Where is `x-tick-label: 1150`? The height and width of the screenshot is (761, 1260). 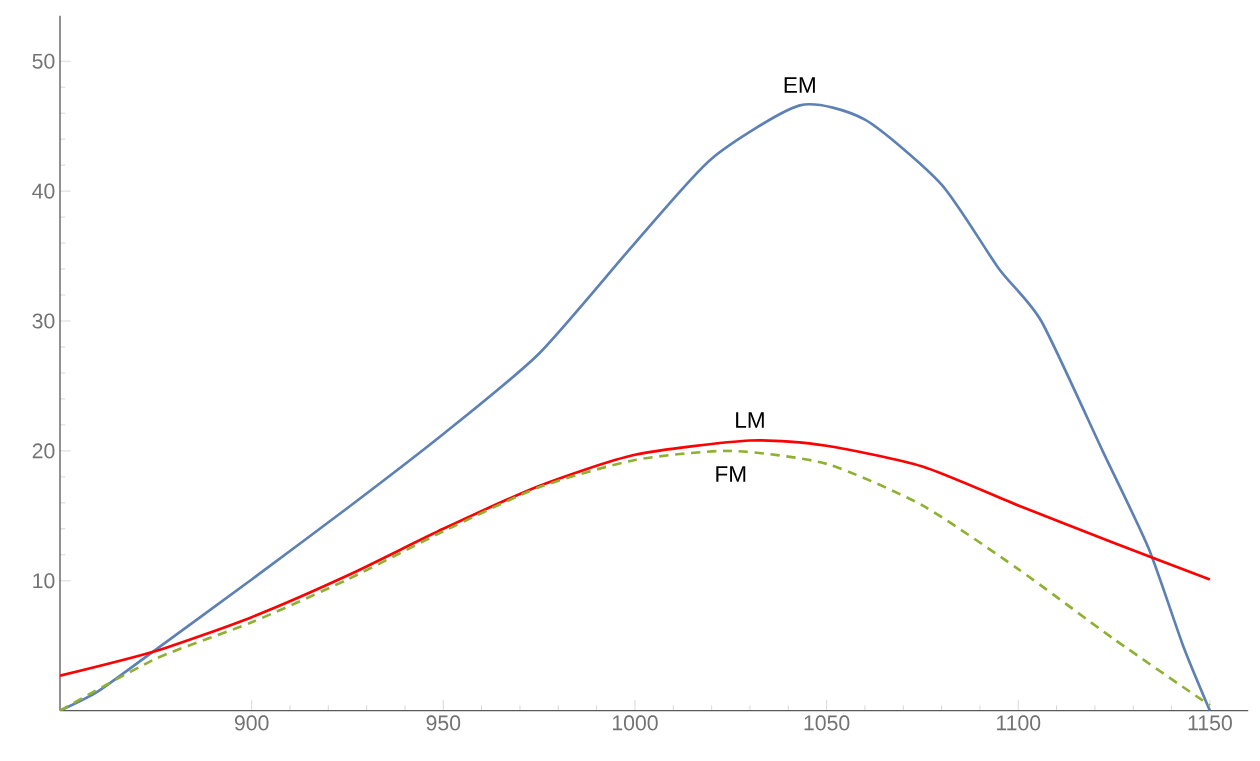 x-tick-label: 1150 is located at coordinates (1210, 723).